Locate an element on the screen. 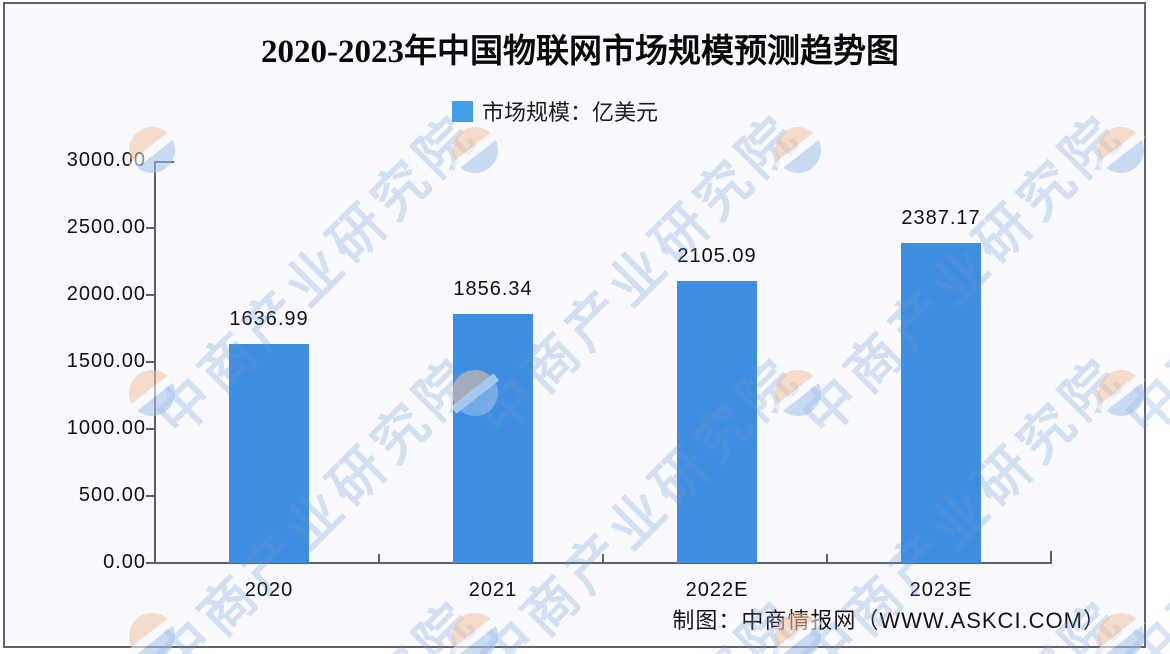 Image resolution: width=1170 pixels, height=654 pixels. x-axis-category-label: 2023E is located at coordinates (941, 590).